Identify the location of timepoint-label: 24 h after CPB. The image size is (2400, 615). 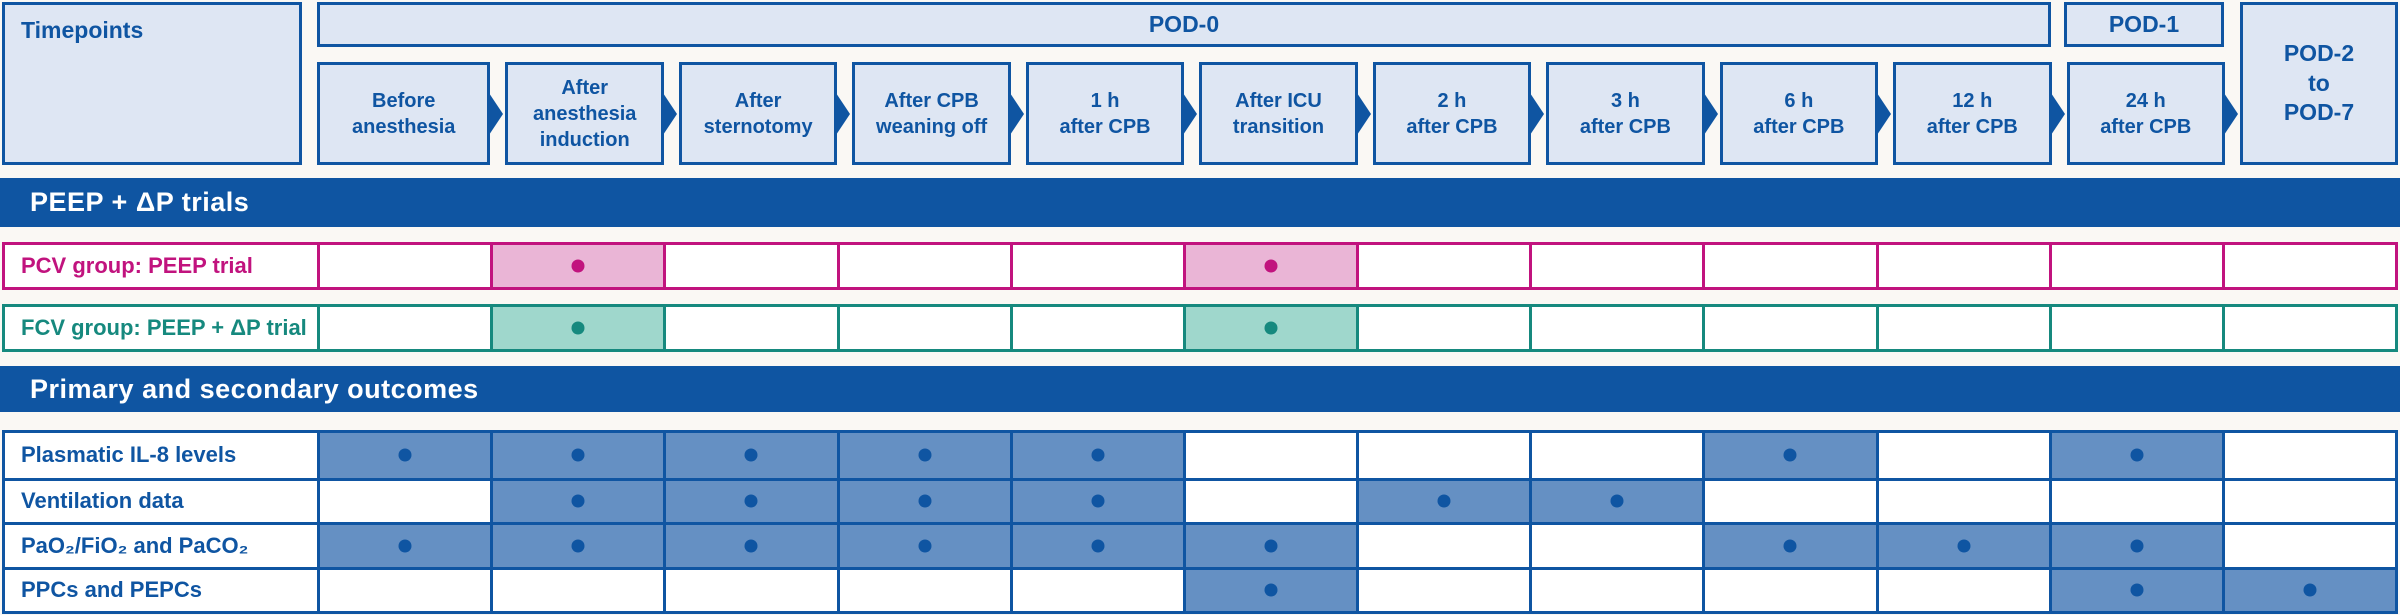
(2146, 113).